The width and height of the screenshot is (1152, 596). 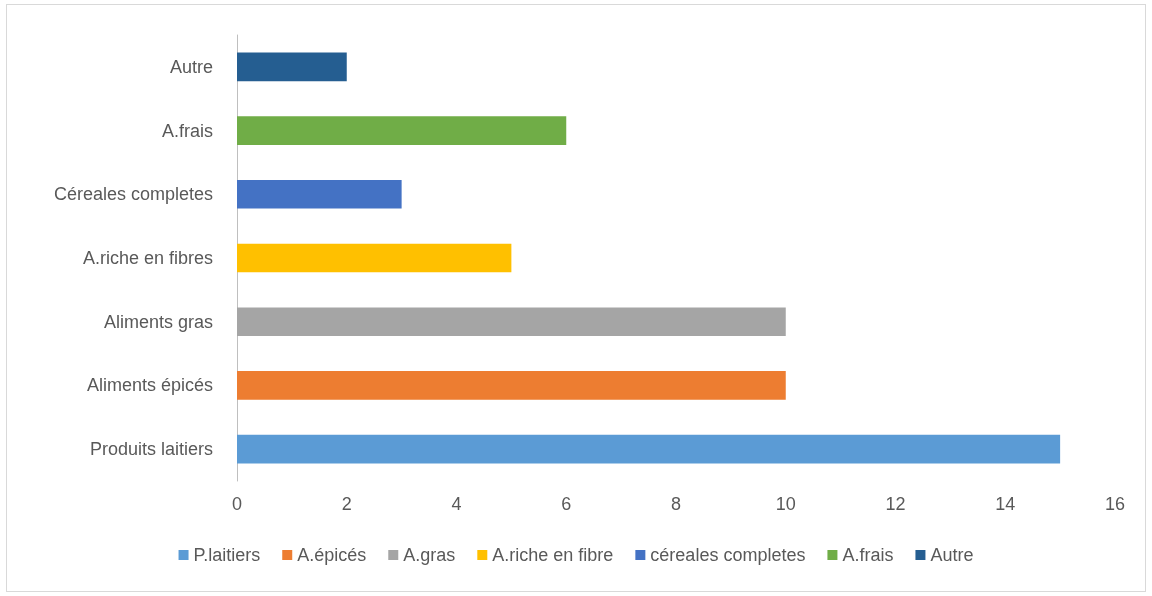 I want to click on legend-label: A.riche en fibre, so click(x=553, y=555).